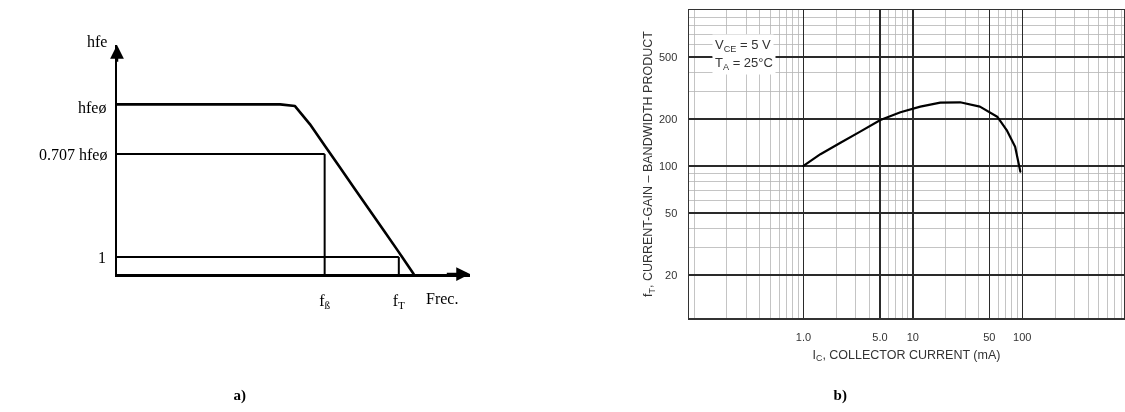 The height and width of the screenshot is (412, 1125). Describe the element at coordinates (73, 154) in the screenshot. I see `ref-line-label: 0.707 hfeø` at that location.